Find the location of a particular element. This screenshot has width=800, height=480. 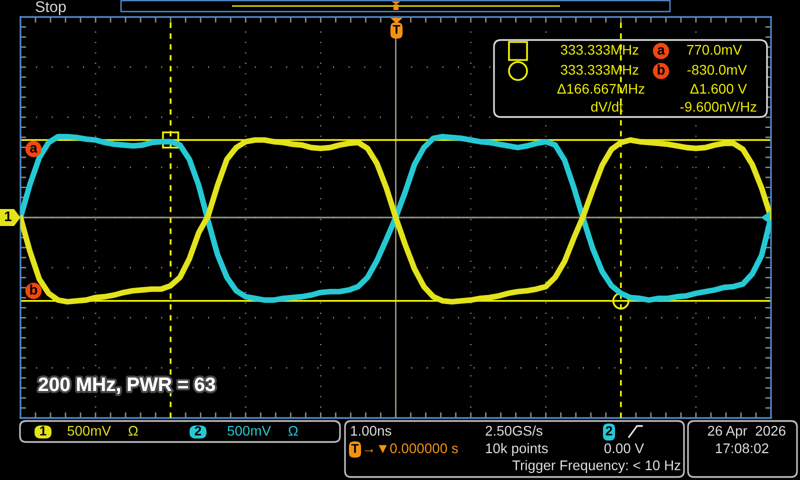

text: 1.00ns is located at coordinates (371, 431).